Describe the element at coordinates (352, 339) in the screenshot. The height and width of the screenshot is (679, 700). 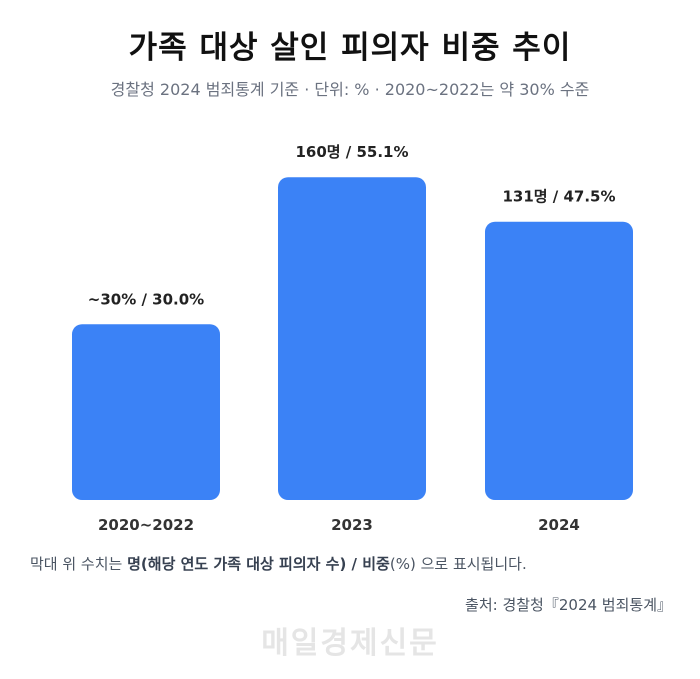
I see `bar-2023` at that location.